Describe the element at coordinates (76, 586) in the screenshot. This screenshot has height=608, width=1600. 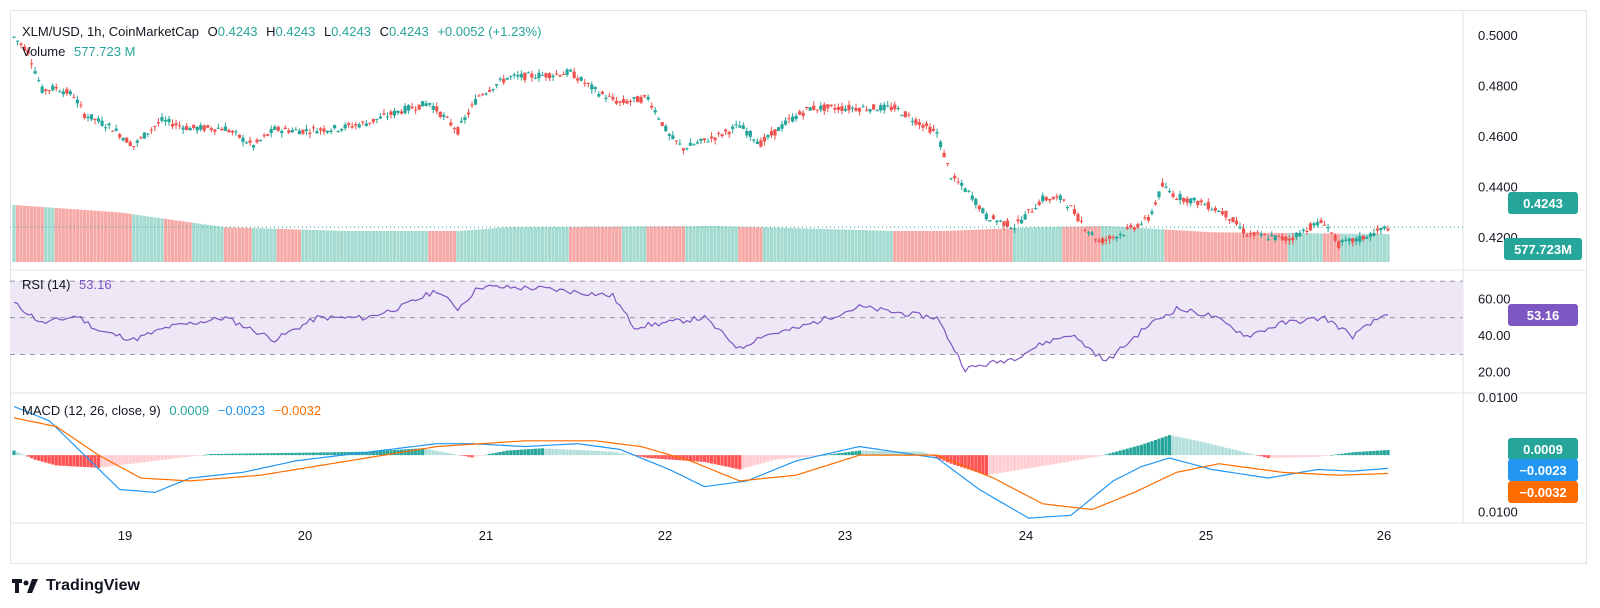
I see `tradingview-brand: TradingView` at that location.